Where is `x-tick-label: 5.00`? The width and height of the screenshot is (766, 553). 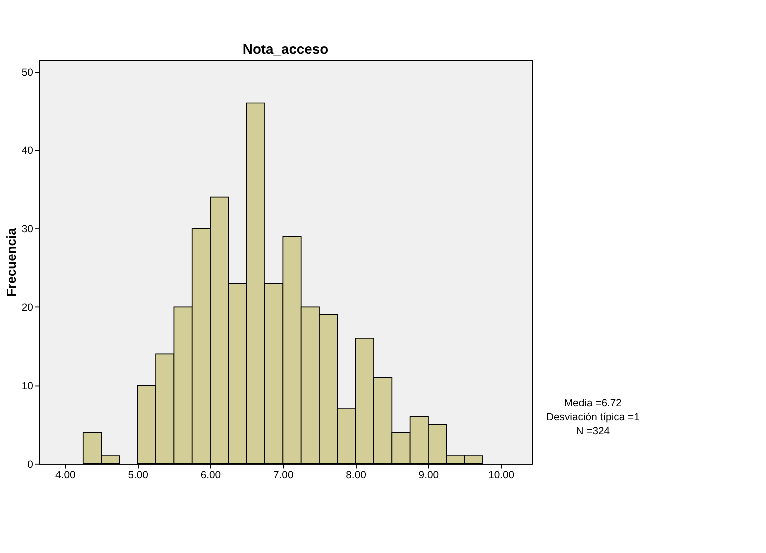
x-tick-label: 5.00 is located at coordinates (138, 476).